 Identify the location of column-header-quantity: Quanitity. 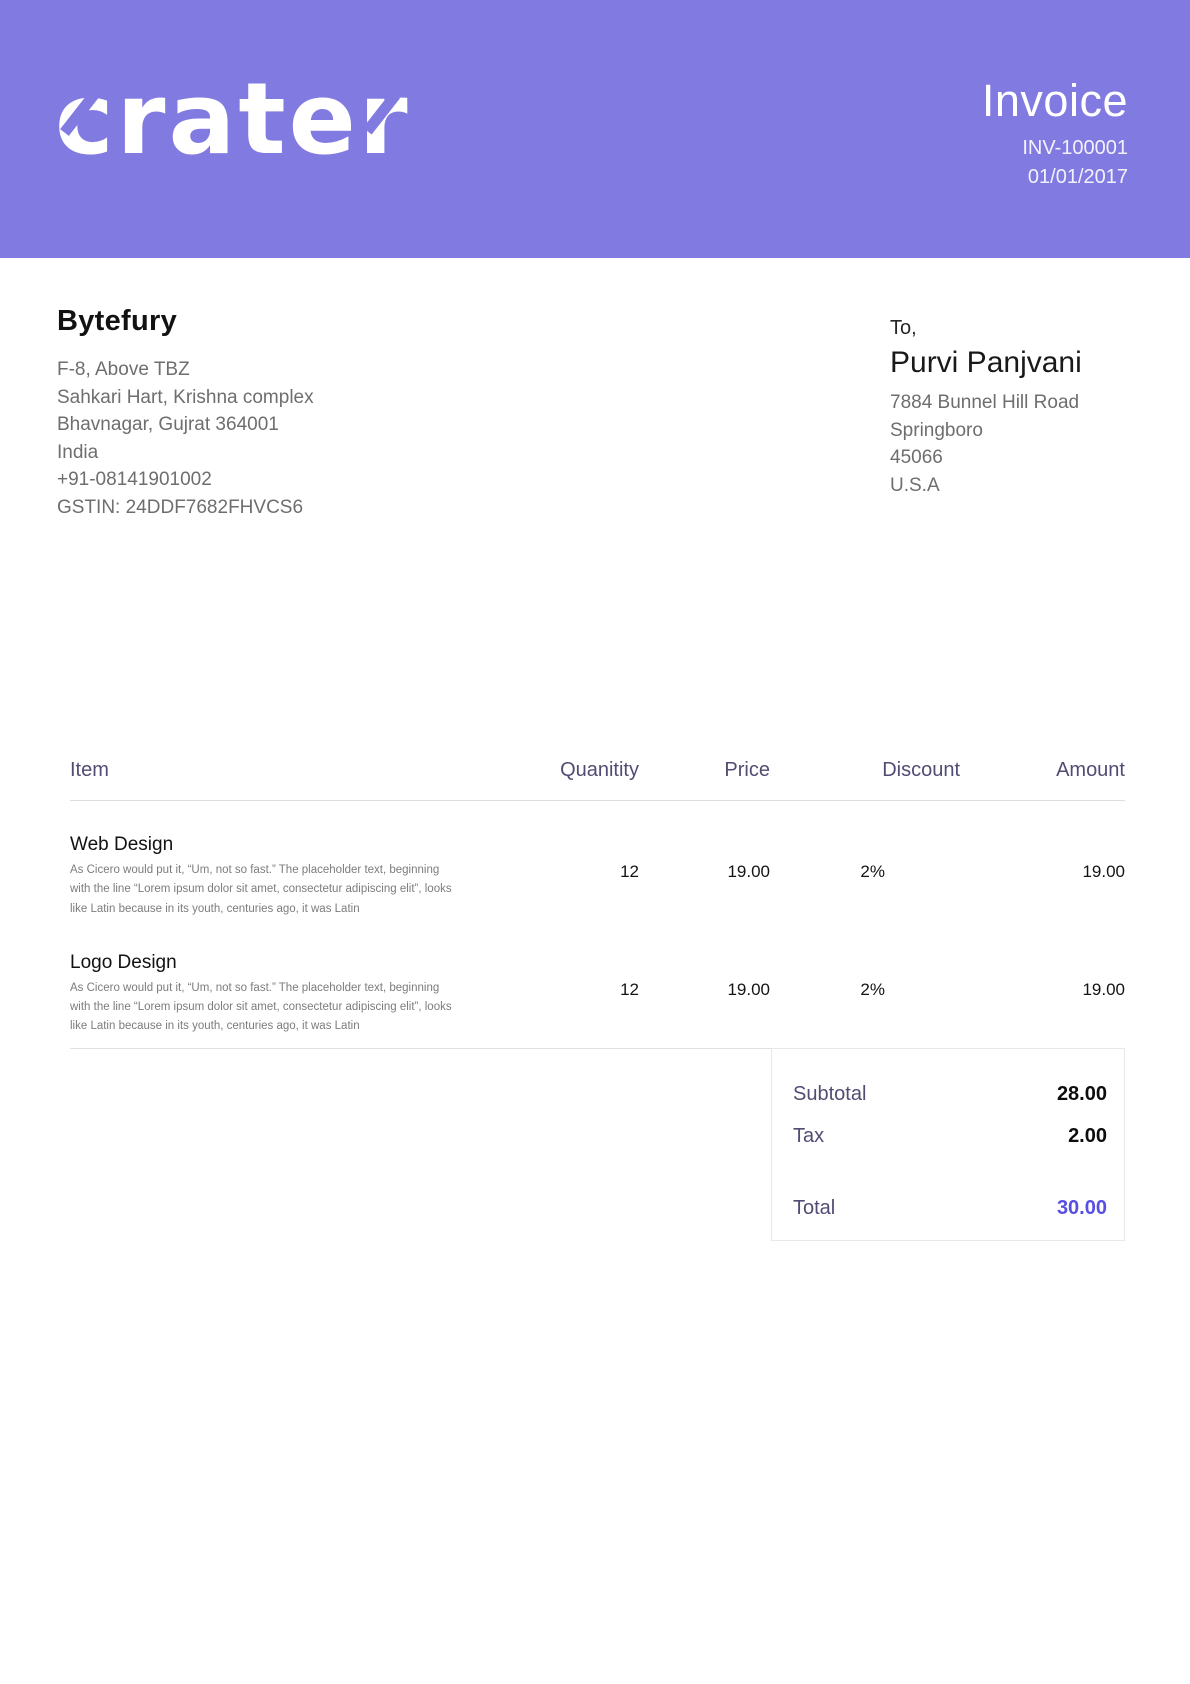
(599, 770).